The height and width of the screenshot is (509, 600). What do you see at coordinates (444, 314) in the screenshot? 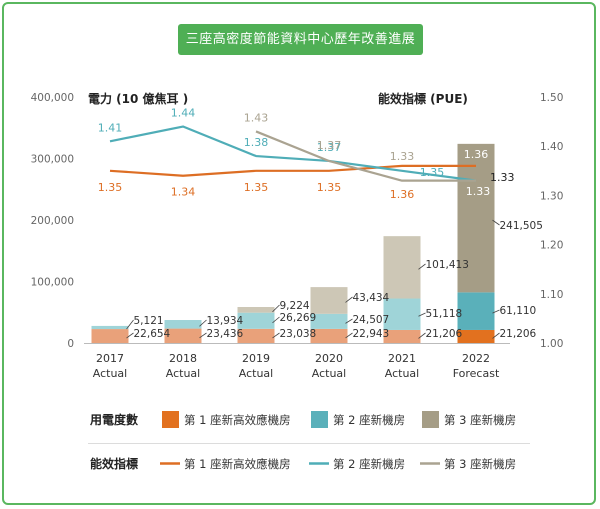
I see `bar-value-label: 51,118` at bounding box center [444, 314].